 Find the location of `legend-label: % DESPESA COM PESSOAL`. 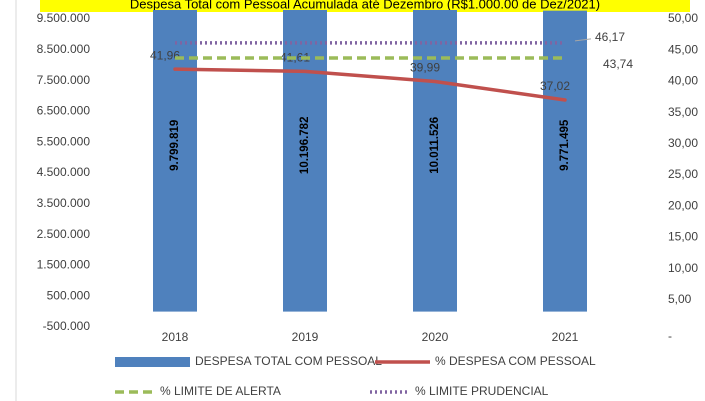

legend-label: % DESPESA COM PESSOAL is located at coordinates (515, 361).